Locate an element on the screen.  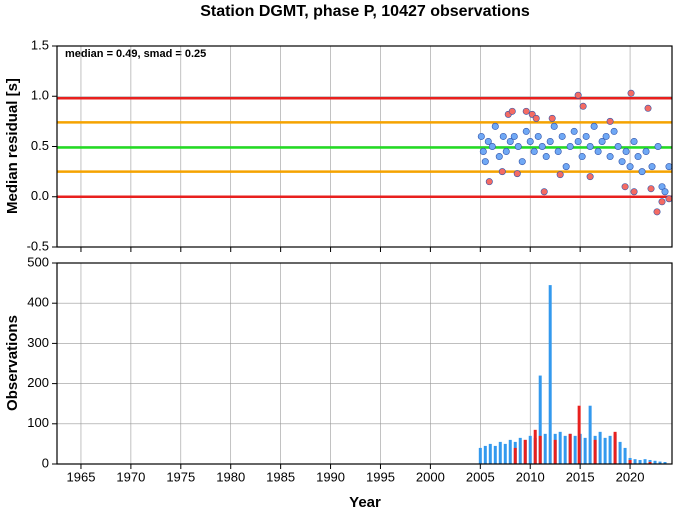
x-tick-label: 1970 is located at coordinates (130, 476).